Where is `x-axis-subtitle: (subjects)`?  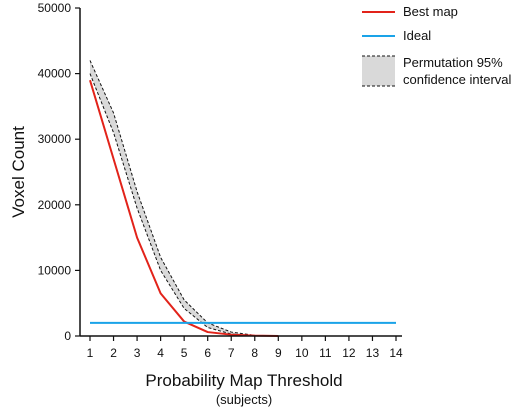
x-axis-subtitle: (subjects) is located at coordinates (244, 399).